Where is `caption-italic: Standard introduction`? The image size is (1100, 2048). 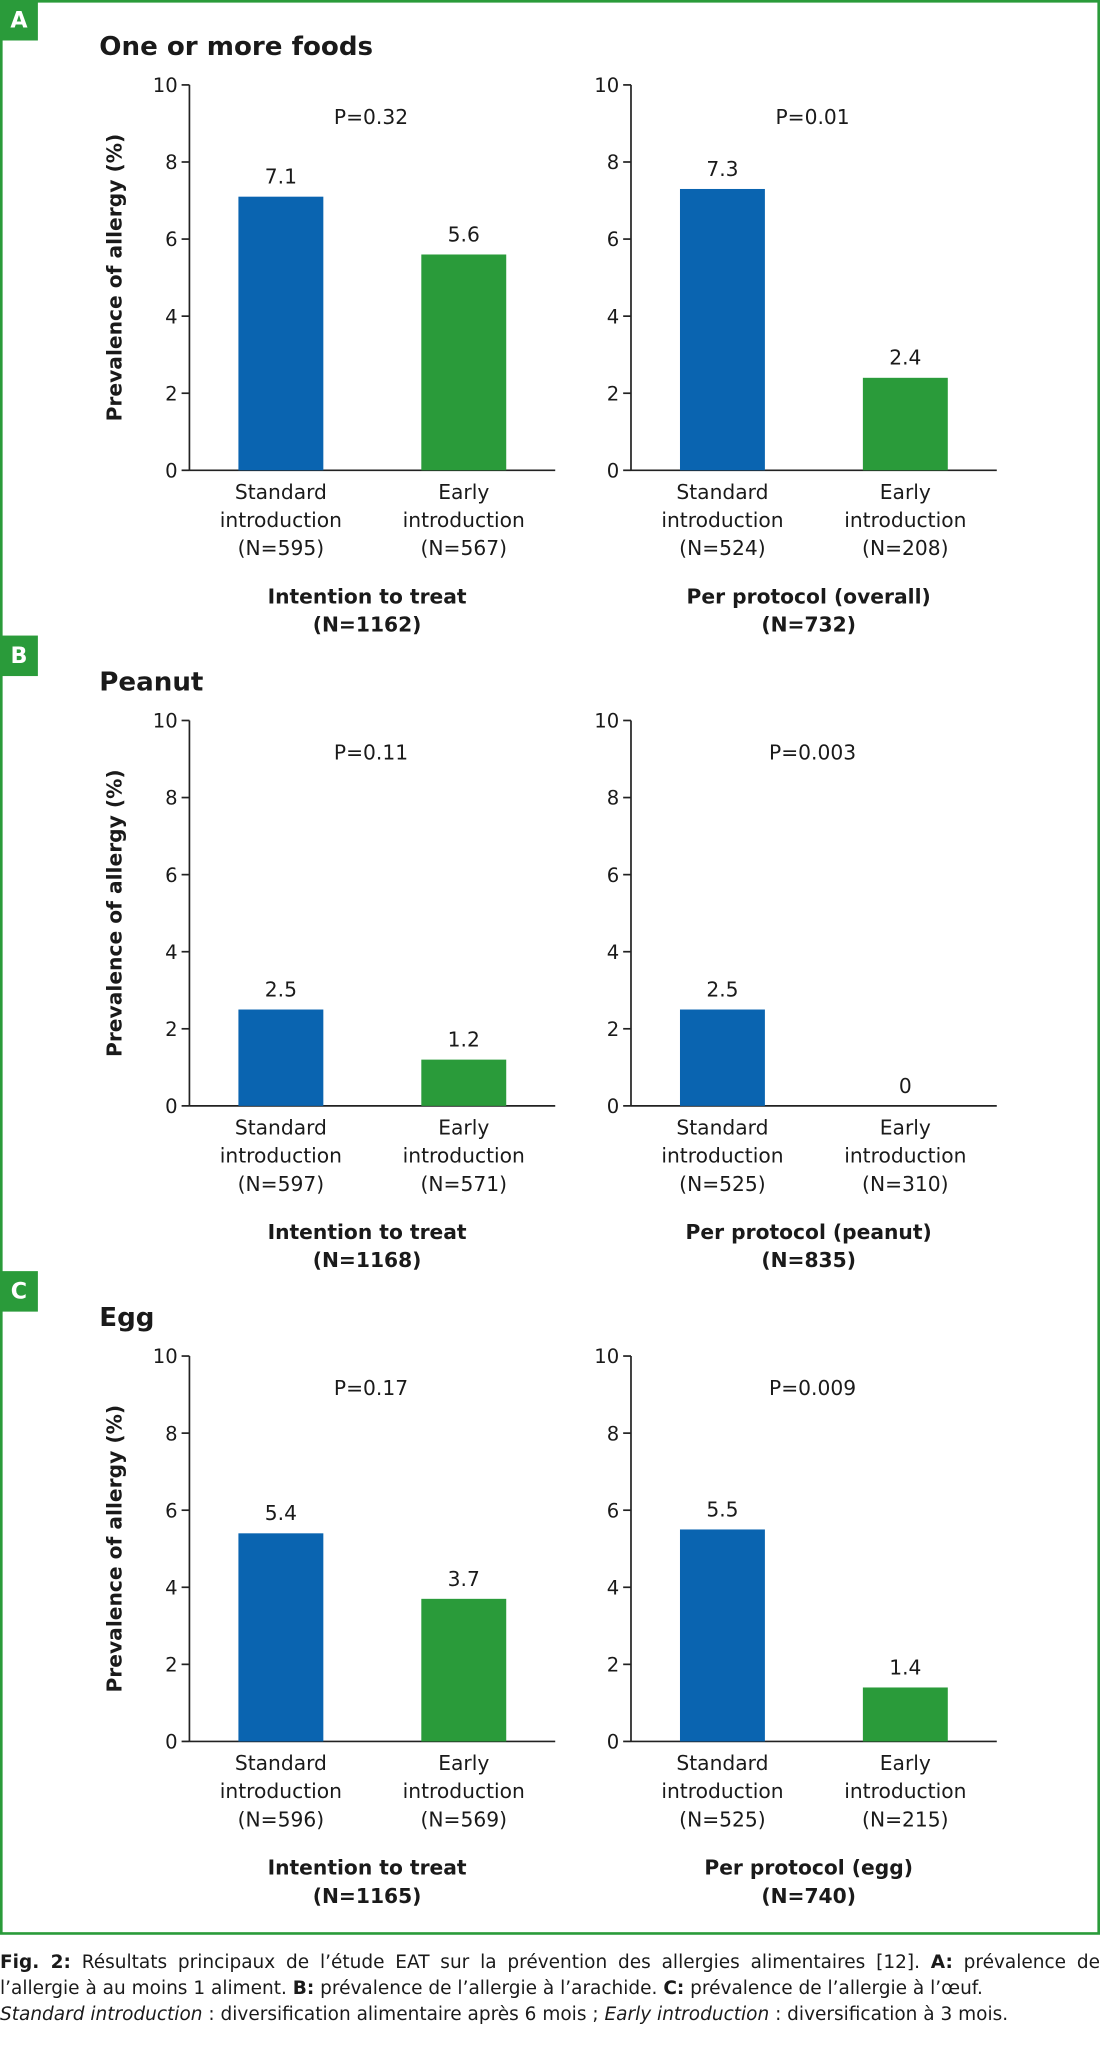 caption-italic: Standard introduction is located at coordinates (101, 2014).